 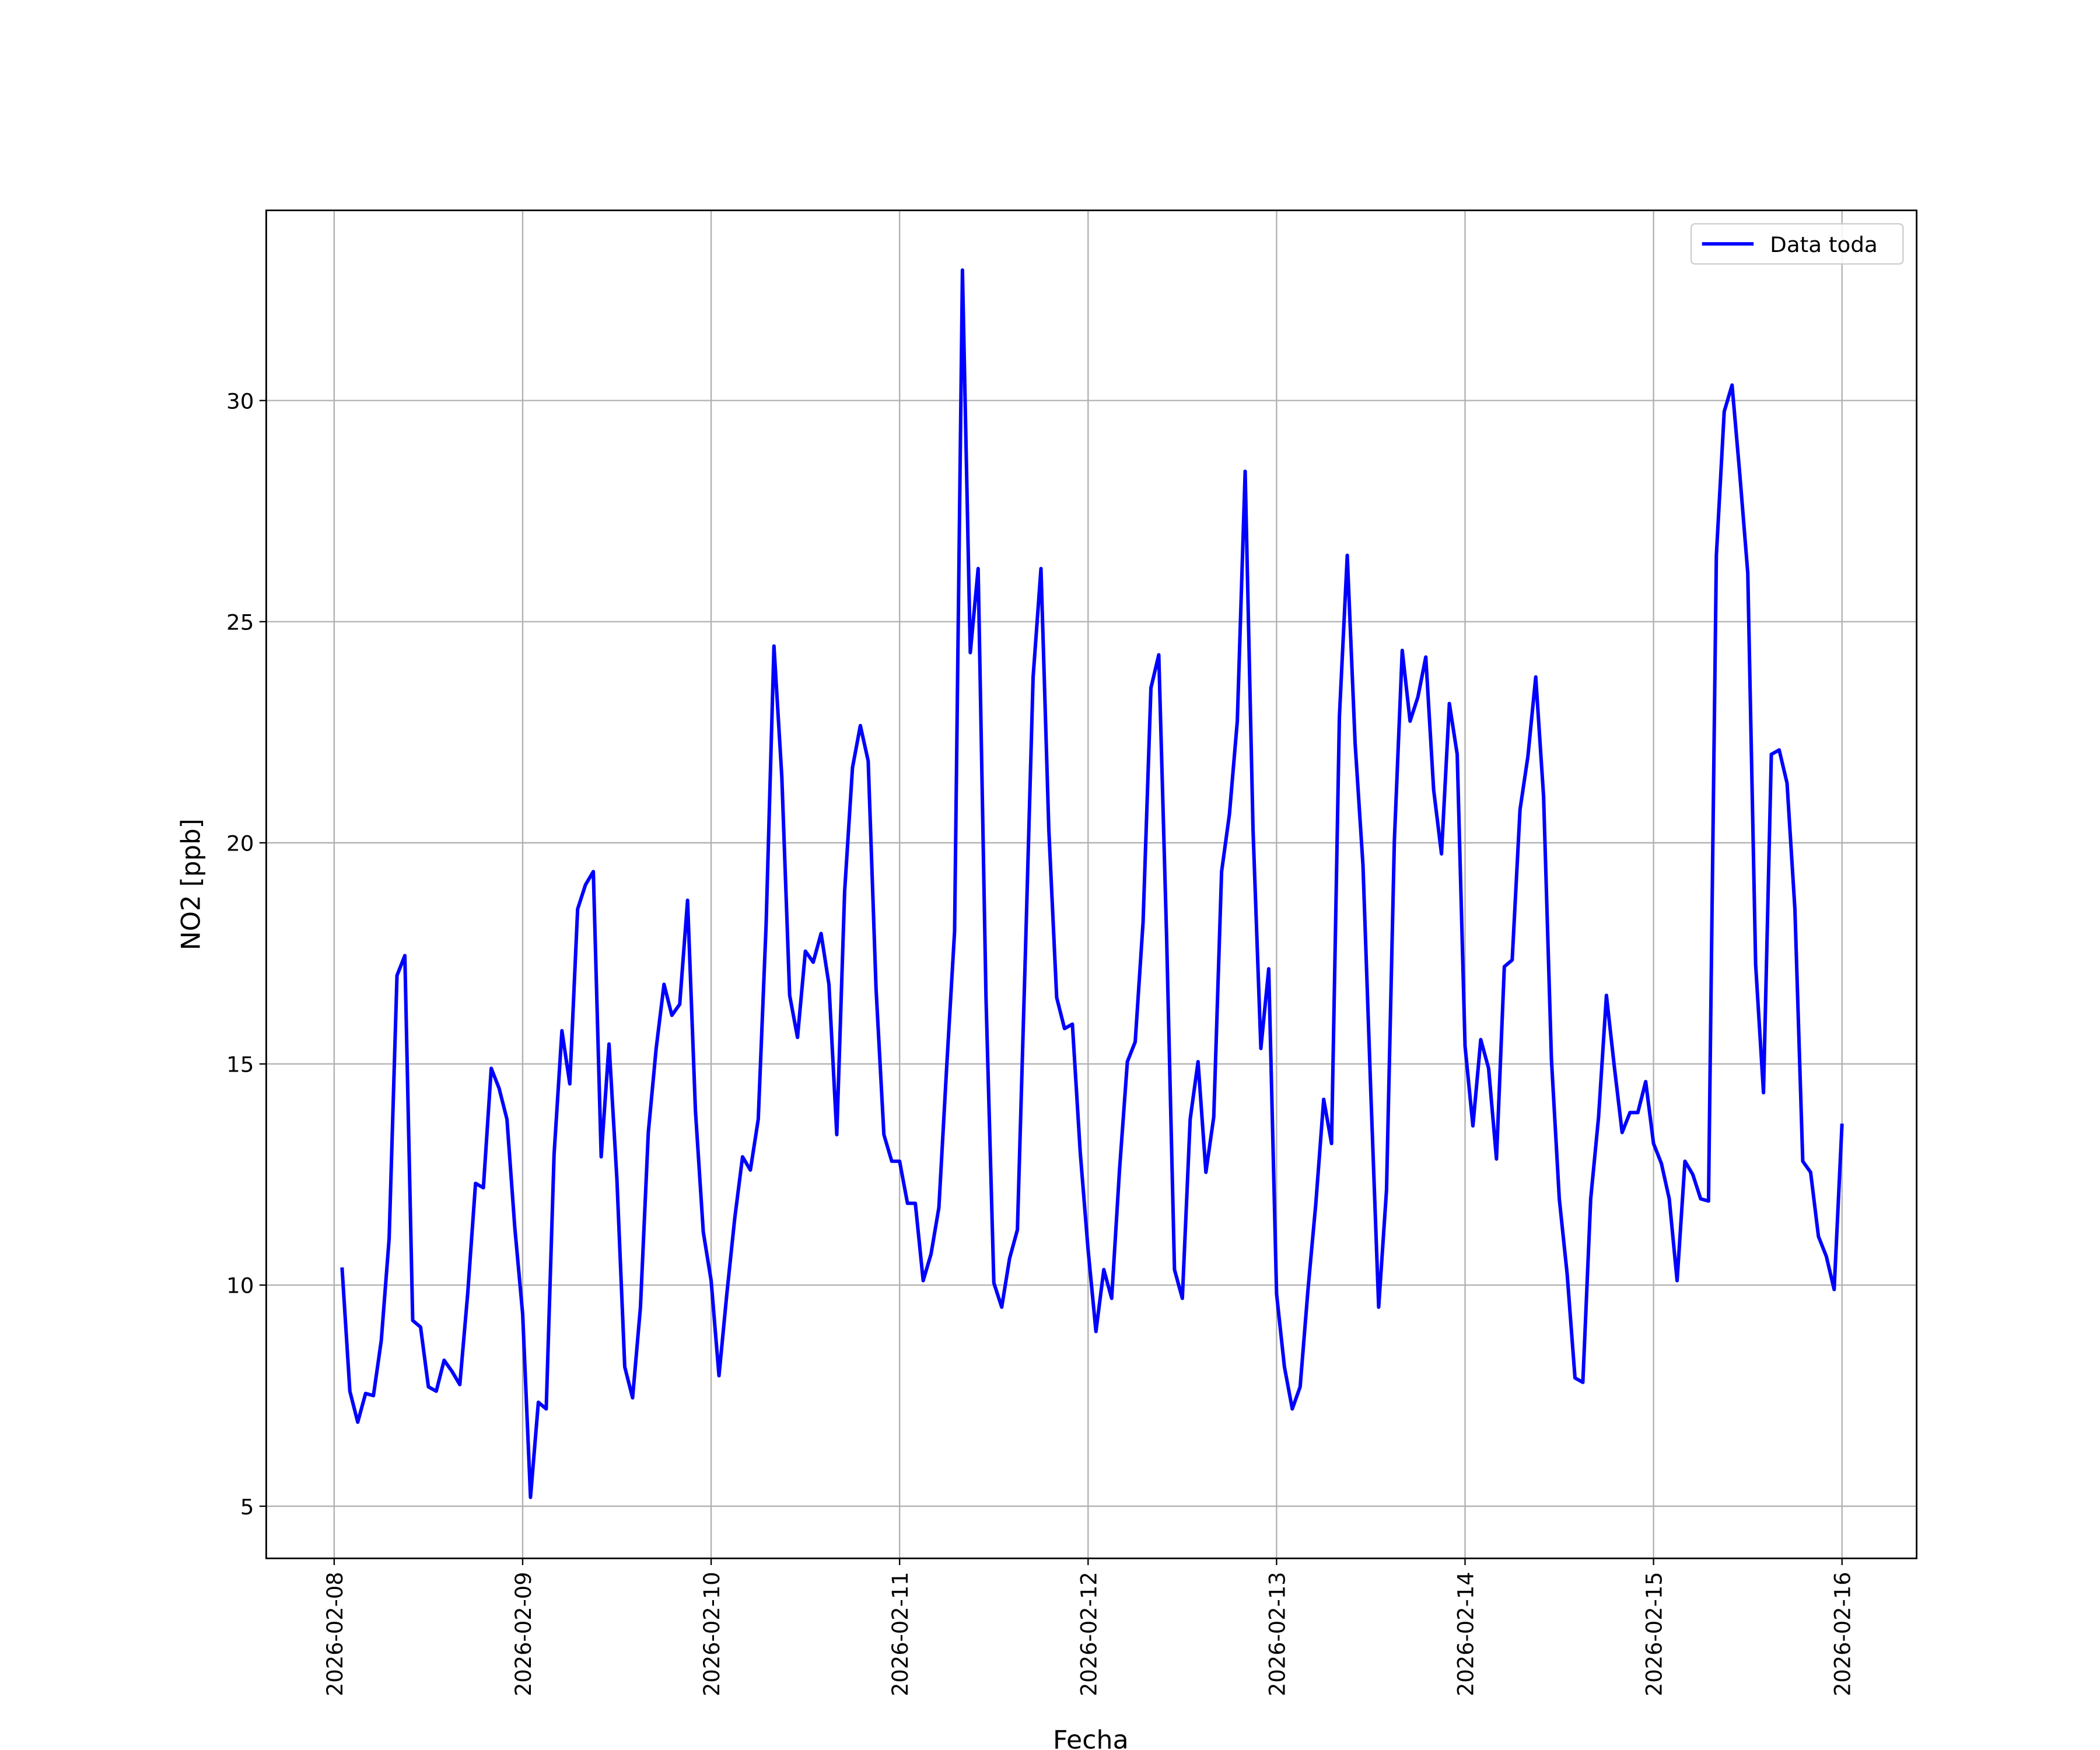 I want to click on y-tick-label: 20, so click(x=240, y=843).